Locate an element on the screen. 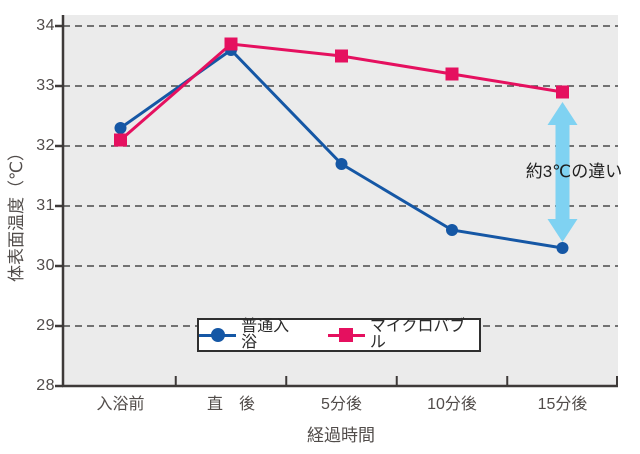 This screenshot has height=454, width=640. y-tick-label: 32 is located at coordinates (45, 145).